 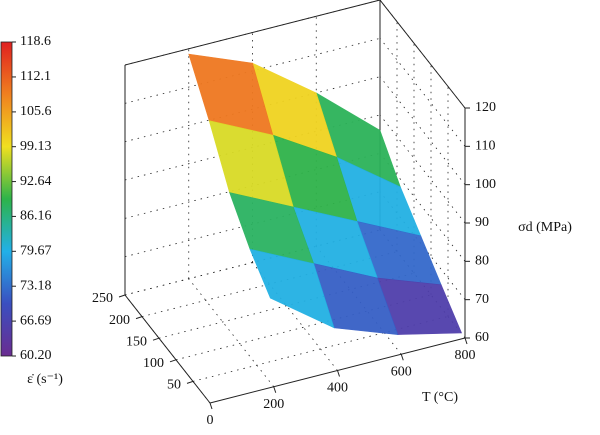 I want to click on colorbar-tick-label: 99.13, so click(x=36, y=146).